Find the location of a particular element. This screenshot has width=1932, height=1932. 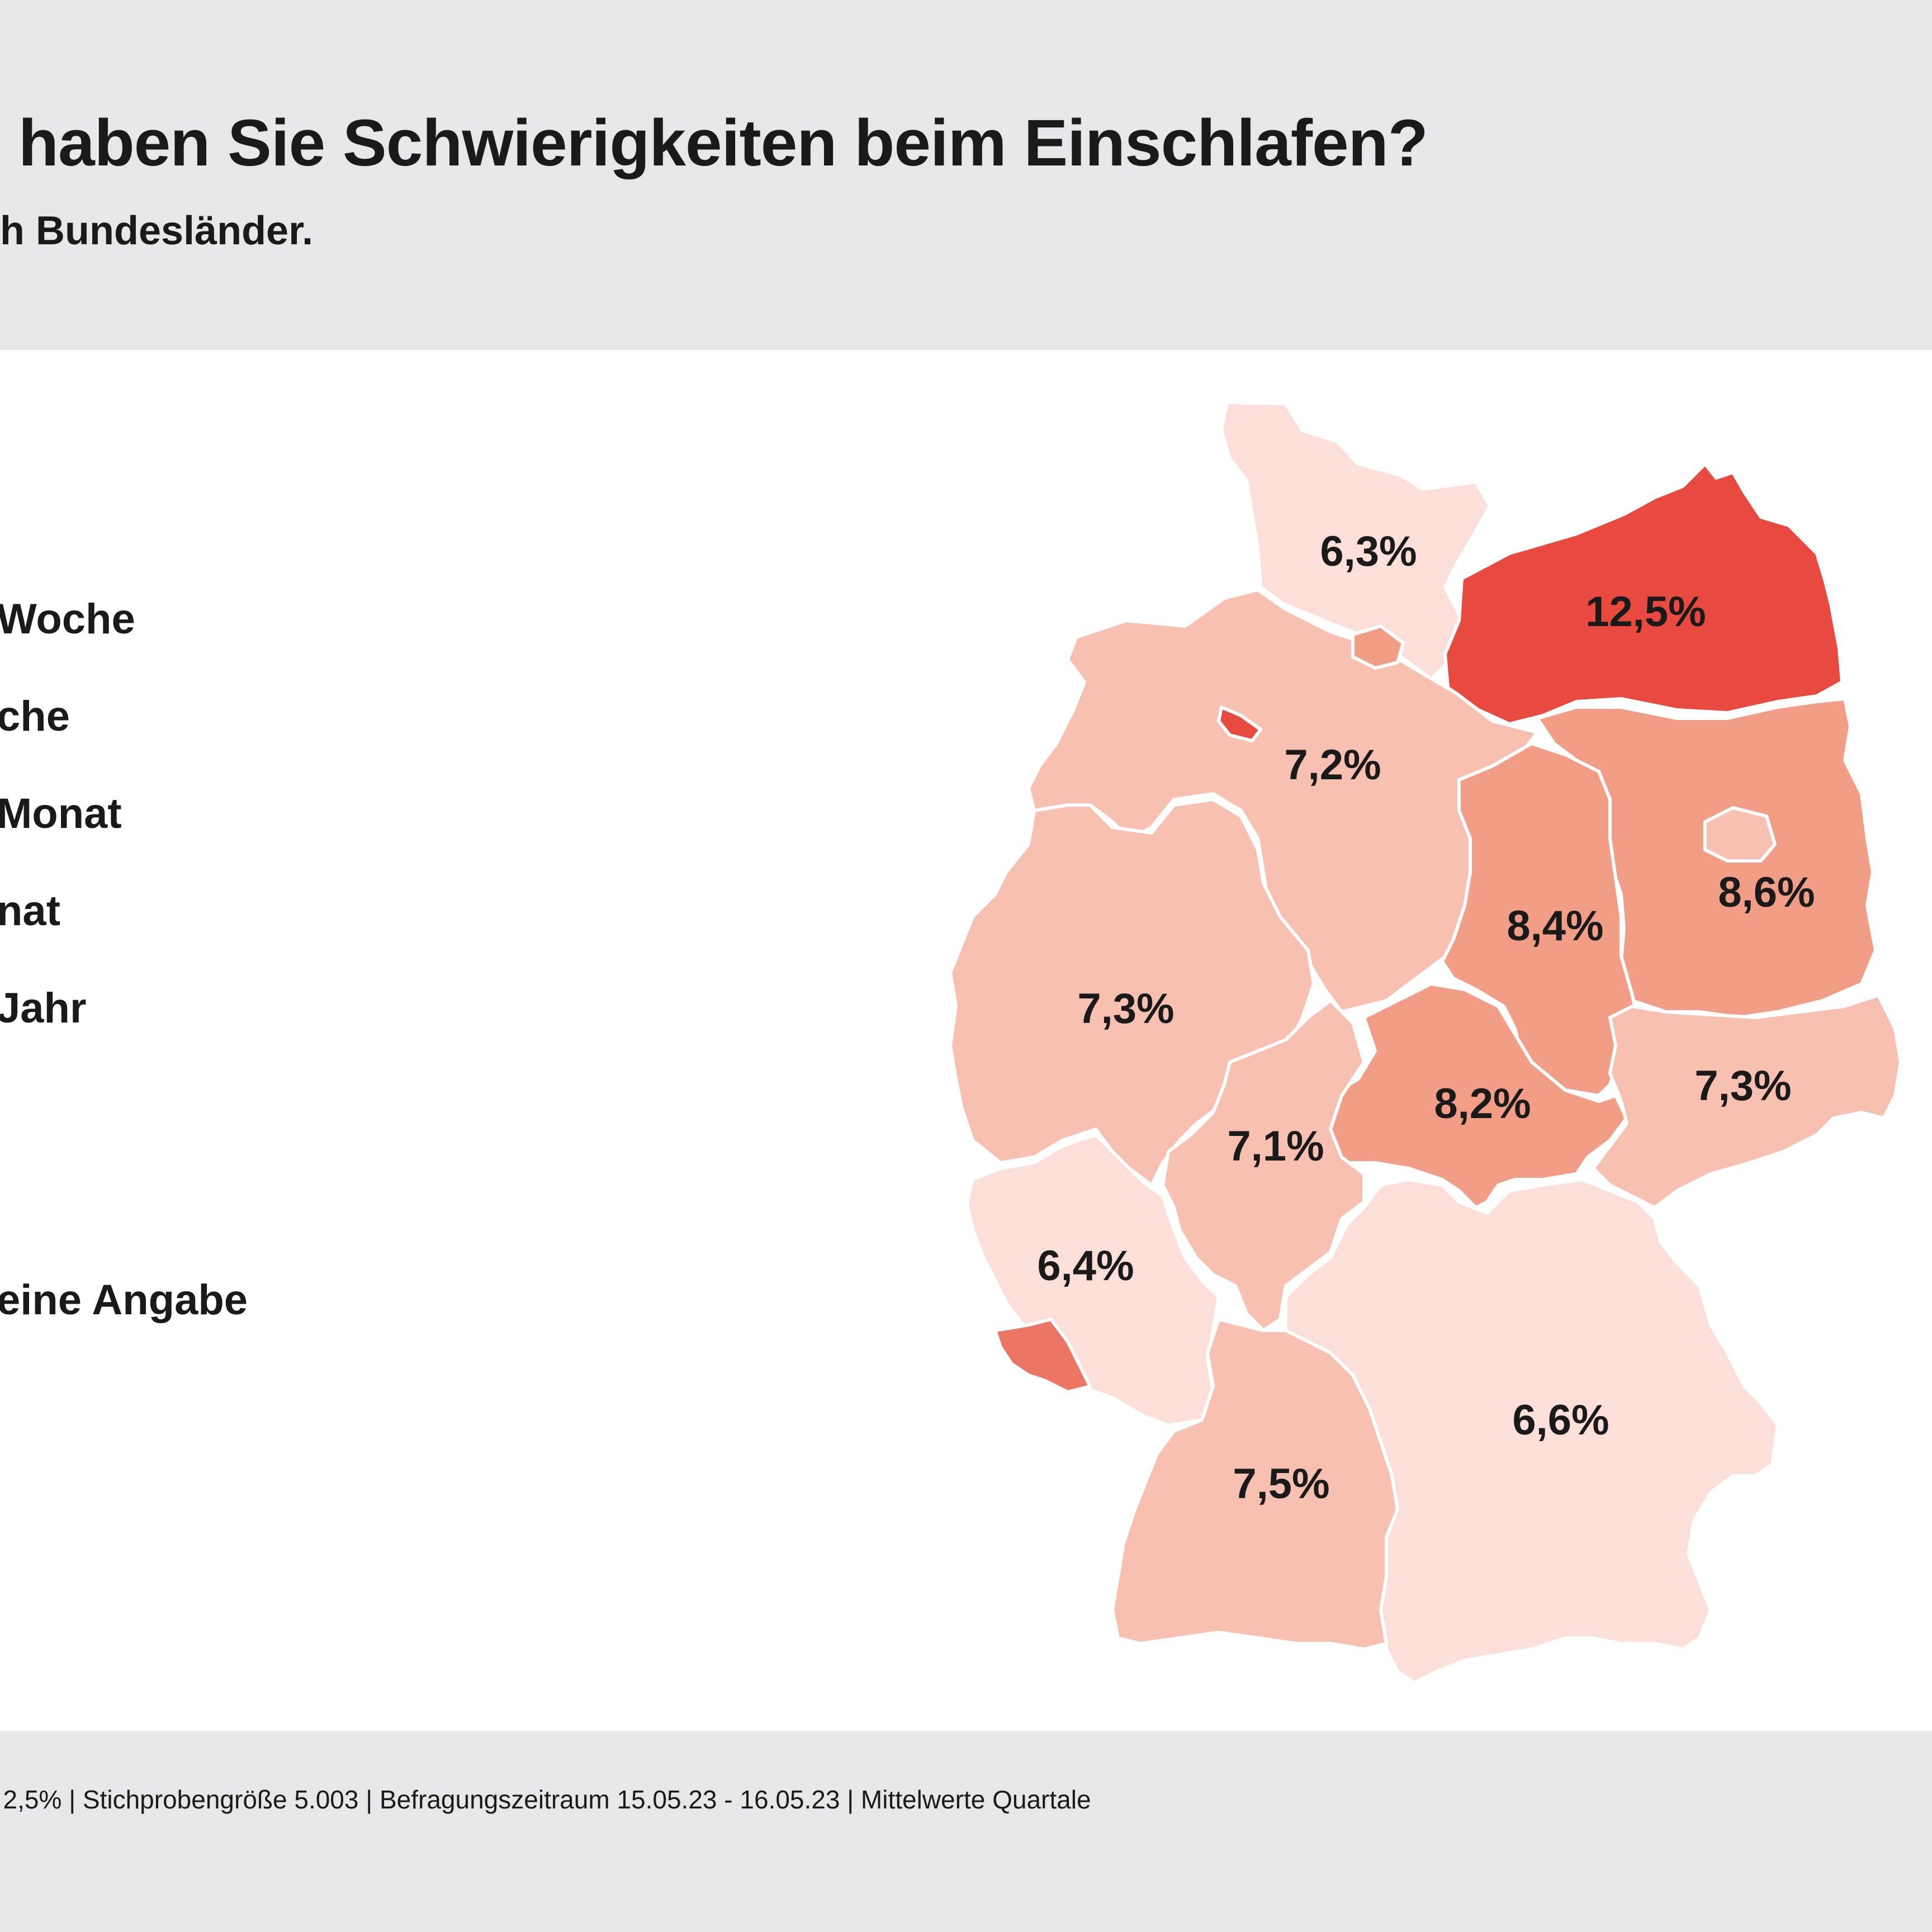

value-label-brandenburg: 8,6% is located at coordinates (1766, 892).